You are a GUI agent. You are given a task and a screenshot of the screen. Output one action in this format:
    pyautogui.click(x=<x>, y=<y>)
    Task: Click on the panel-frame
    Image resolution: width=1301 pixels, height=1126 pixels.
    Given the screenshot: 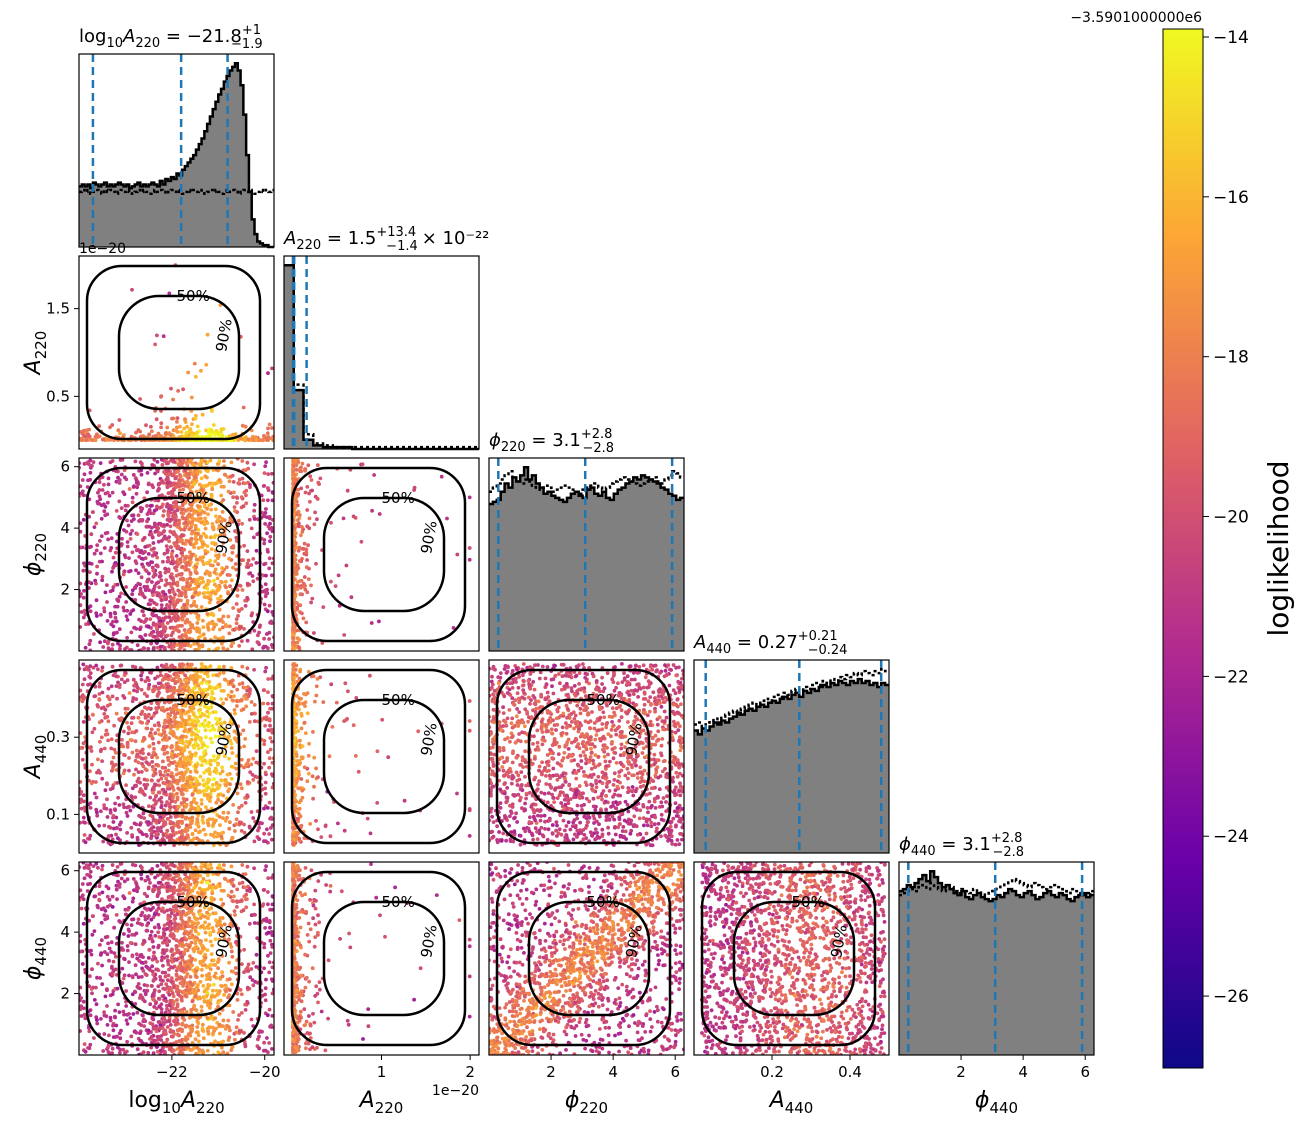 What is the action you would take?
    pyautogui.click(x=381, y=554)
    